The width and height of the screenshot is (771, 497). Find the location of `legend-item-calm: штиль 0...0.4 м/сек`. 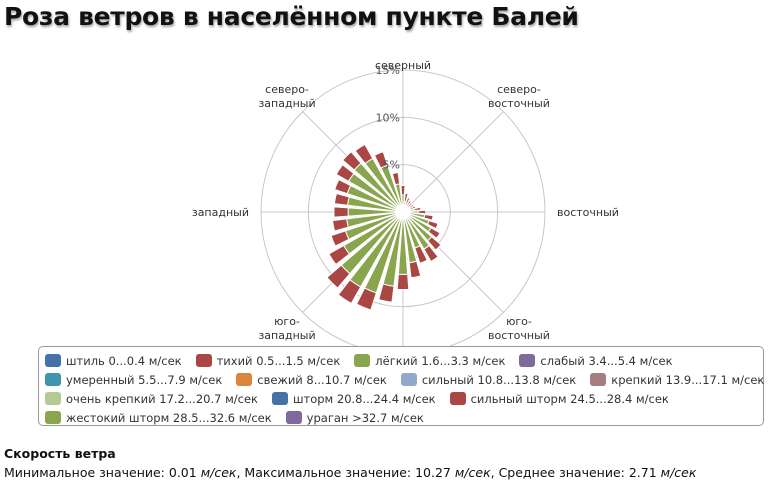

legend-item-calm: штиль 0...0.4 м/сек is located at coordinates (113, 361).